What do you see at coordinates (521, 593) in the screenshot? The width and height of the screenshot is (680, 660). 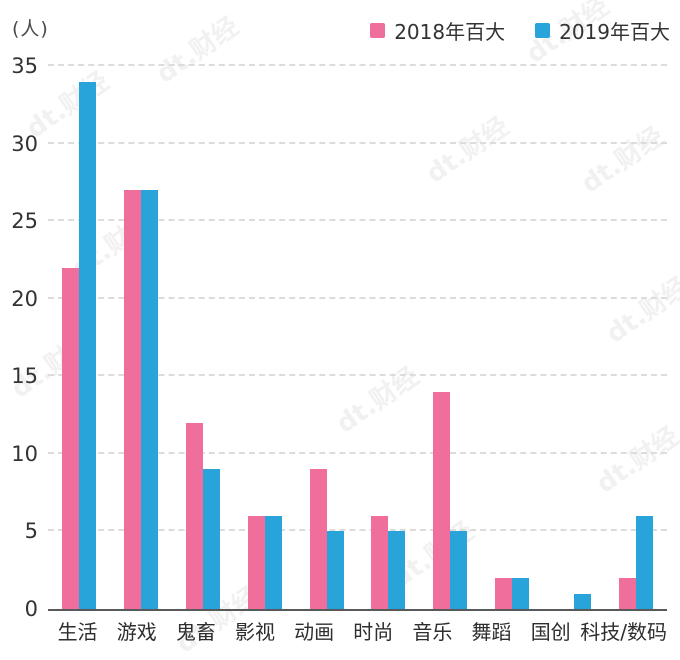 I see `bar-2019-舞蹈` at bounding box center [521, 593].